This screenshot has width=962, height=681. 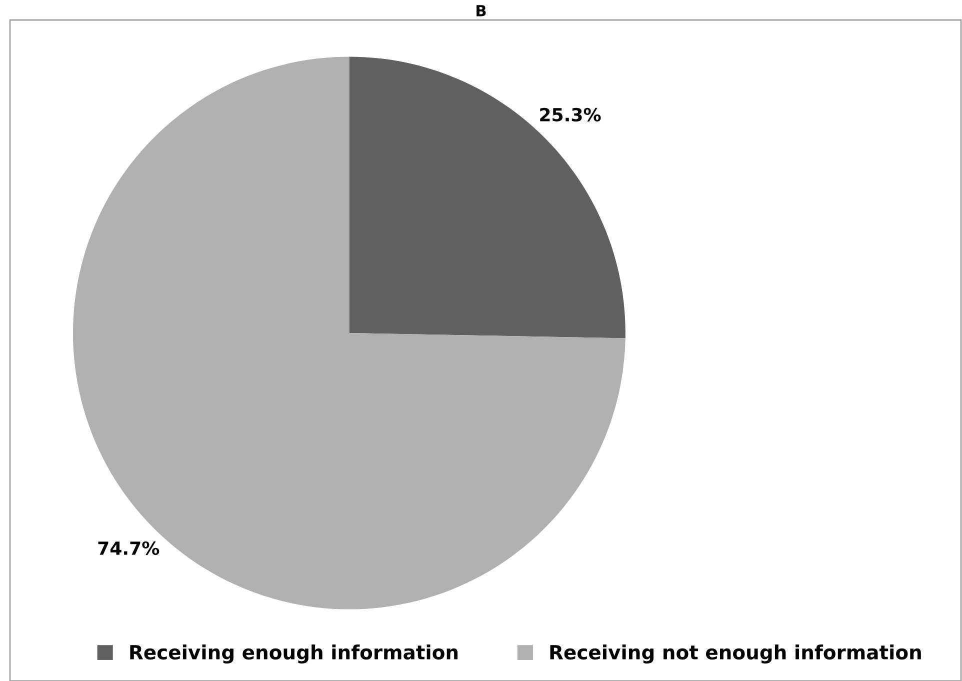 What do you see at coordinates (487, 197) in the screenshot?
I see `pie-slice` at bounding box center [487, 197].